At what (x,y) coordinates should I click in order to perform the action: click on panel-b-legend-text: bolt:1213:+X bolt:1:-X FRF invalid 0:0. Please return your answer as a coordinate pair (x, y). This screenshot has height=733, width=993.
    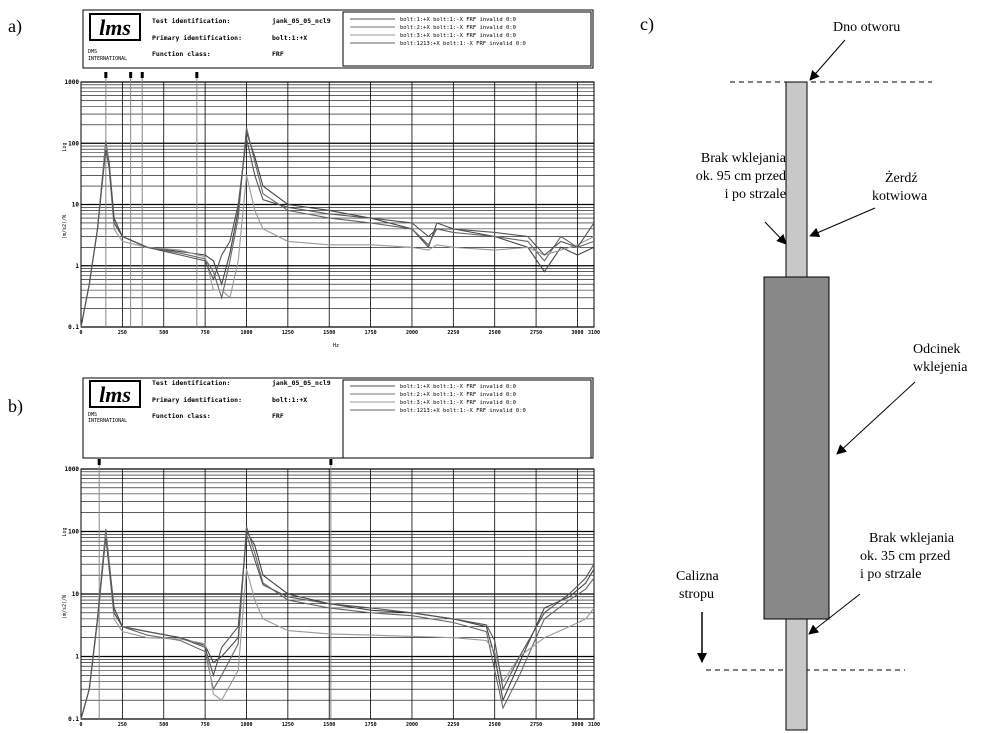
    Looking at the image, I should click on (463, 411).